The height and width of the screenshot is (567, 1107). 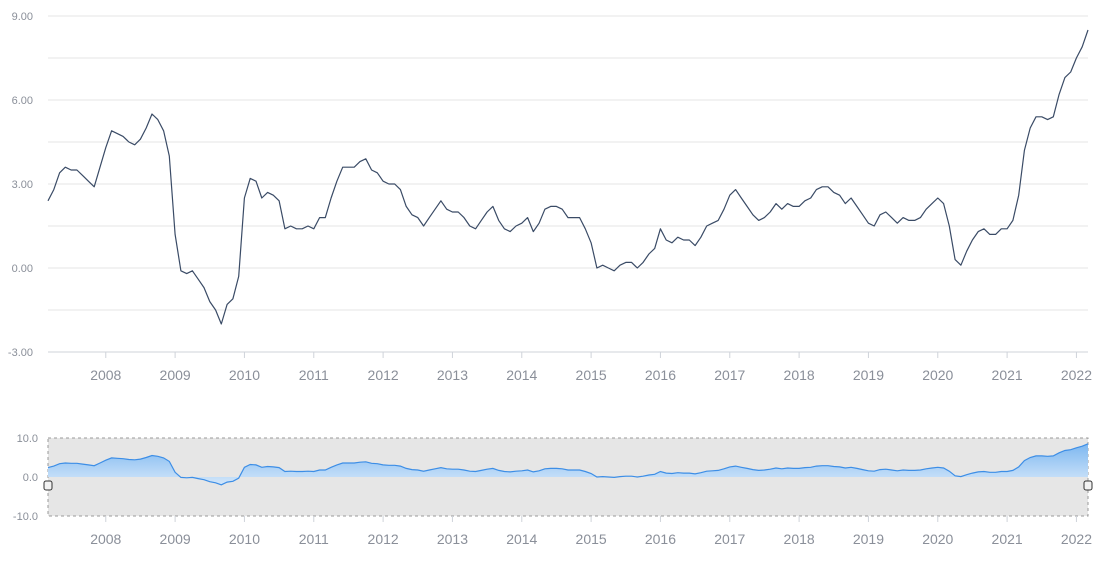 What do you see at coordinates (868, 375) in the screenshot?
I see `x-tick-label: 2019` at bounding box center [868, 375].